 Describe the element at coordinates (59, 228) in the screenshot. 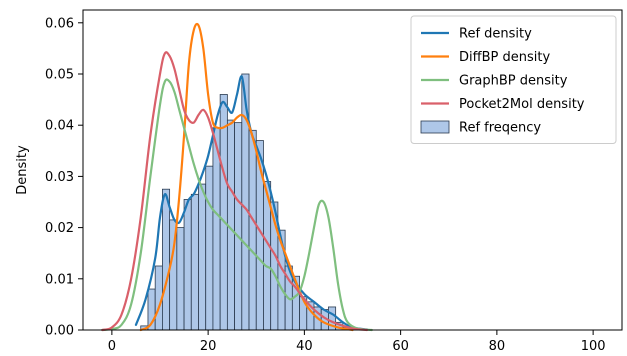

I see `y-tick-label: 0.02` at that location.